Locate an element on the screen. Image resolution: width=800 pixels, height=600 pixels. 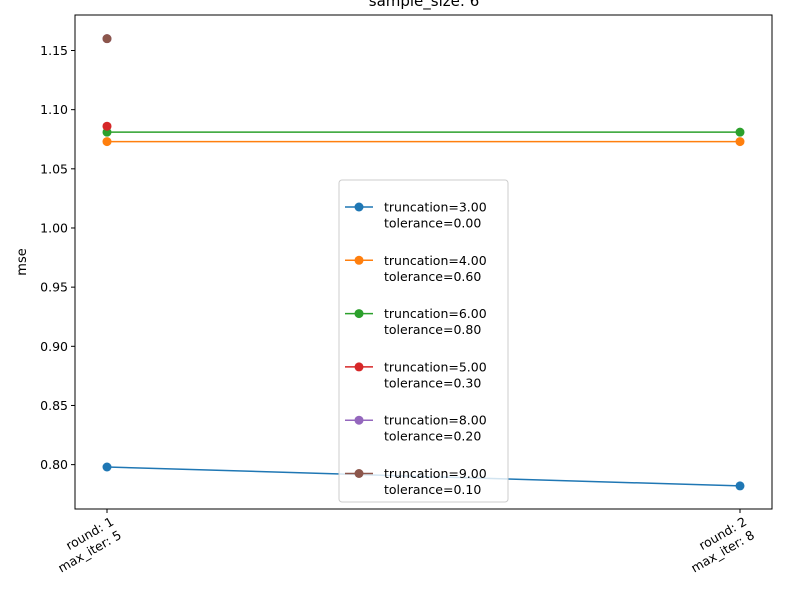
legend-label: tolerance=0.80 is located at coordinates (432, 329).